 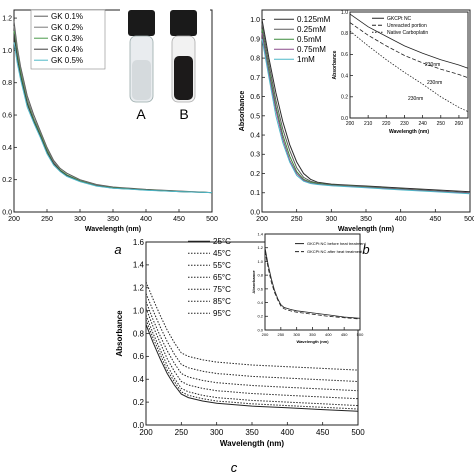 I want to click on vial-a-cap, so click(x=141, y=23).